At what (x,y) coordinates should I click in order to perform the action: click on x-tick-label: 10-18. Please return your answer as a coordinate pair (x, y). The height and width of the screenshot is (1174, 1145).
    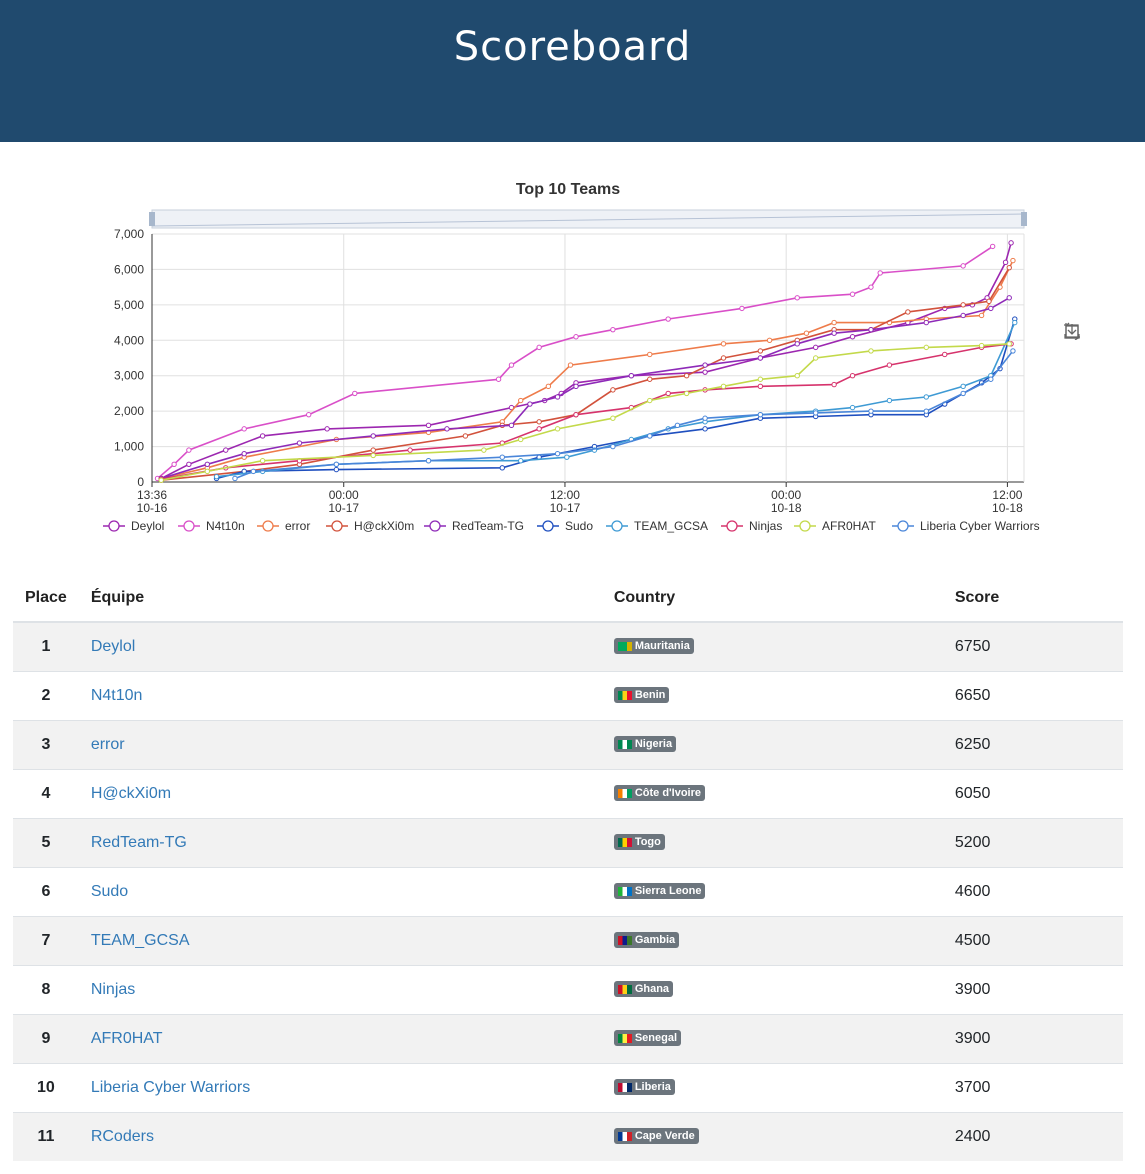
    Looking at the image, I should click on (1007, 508).